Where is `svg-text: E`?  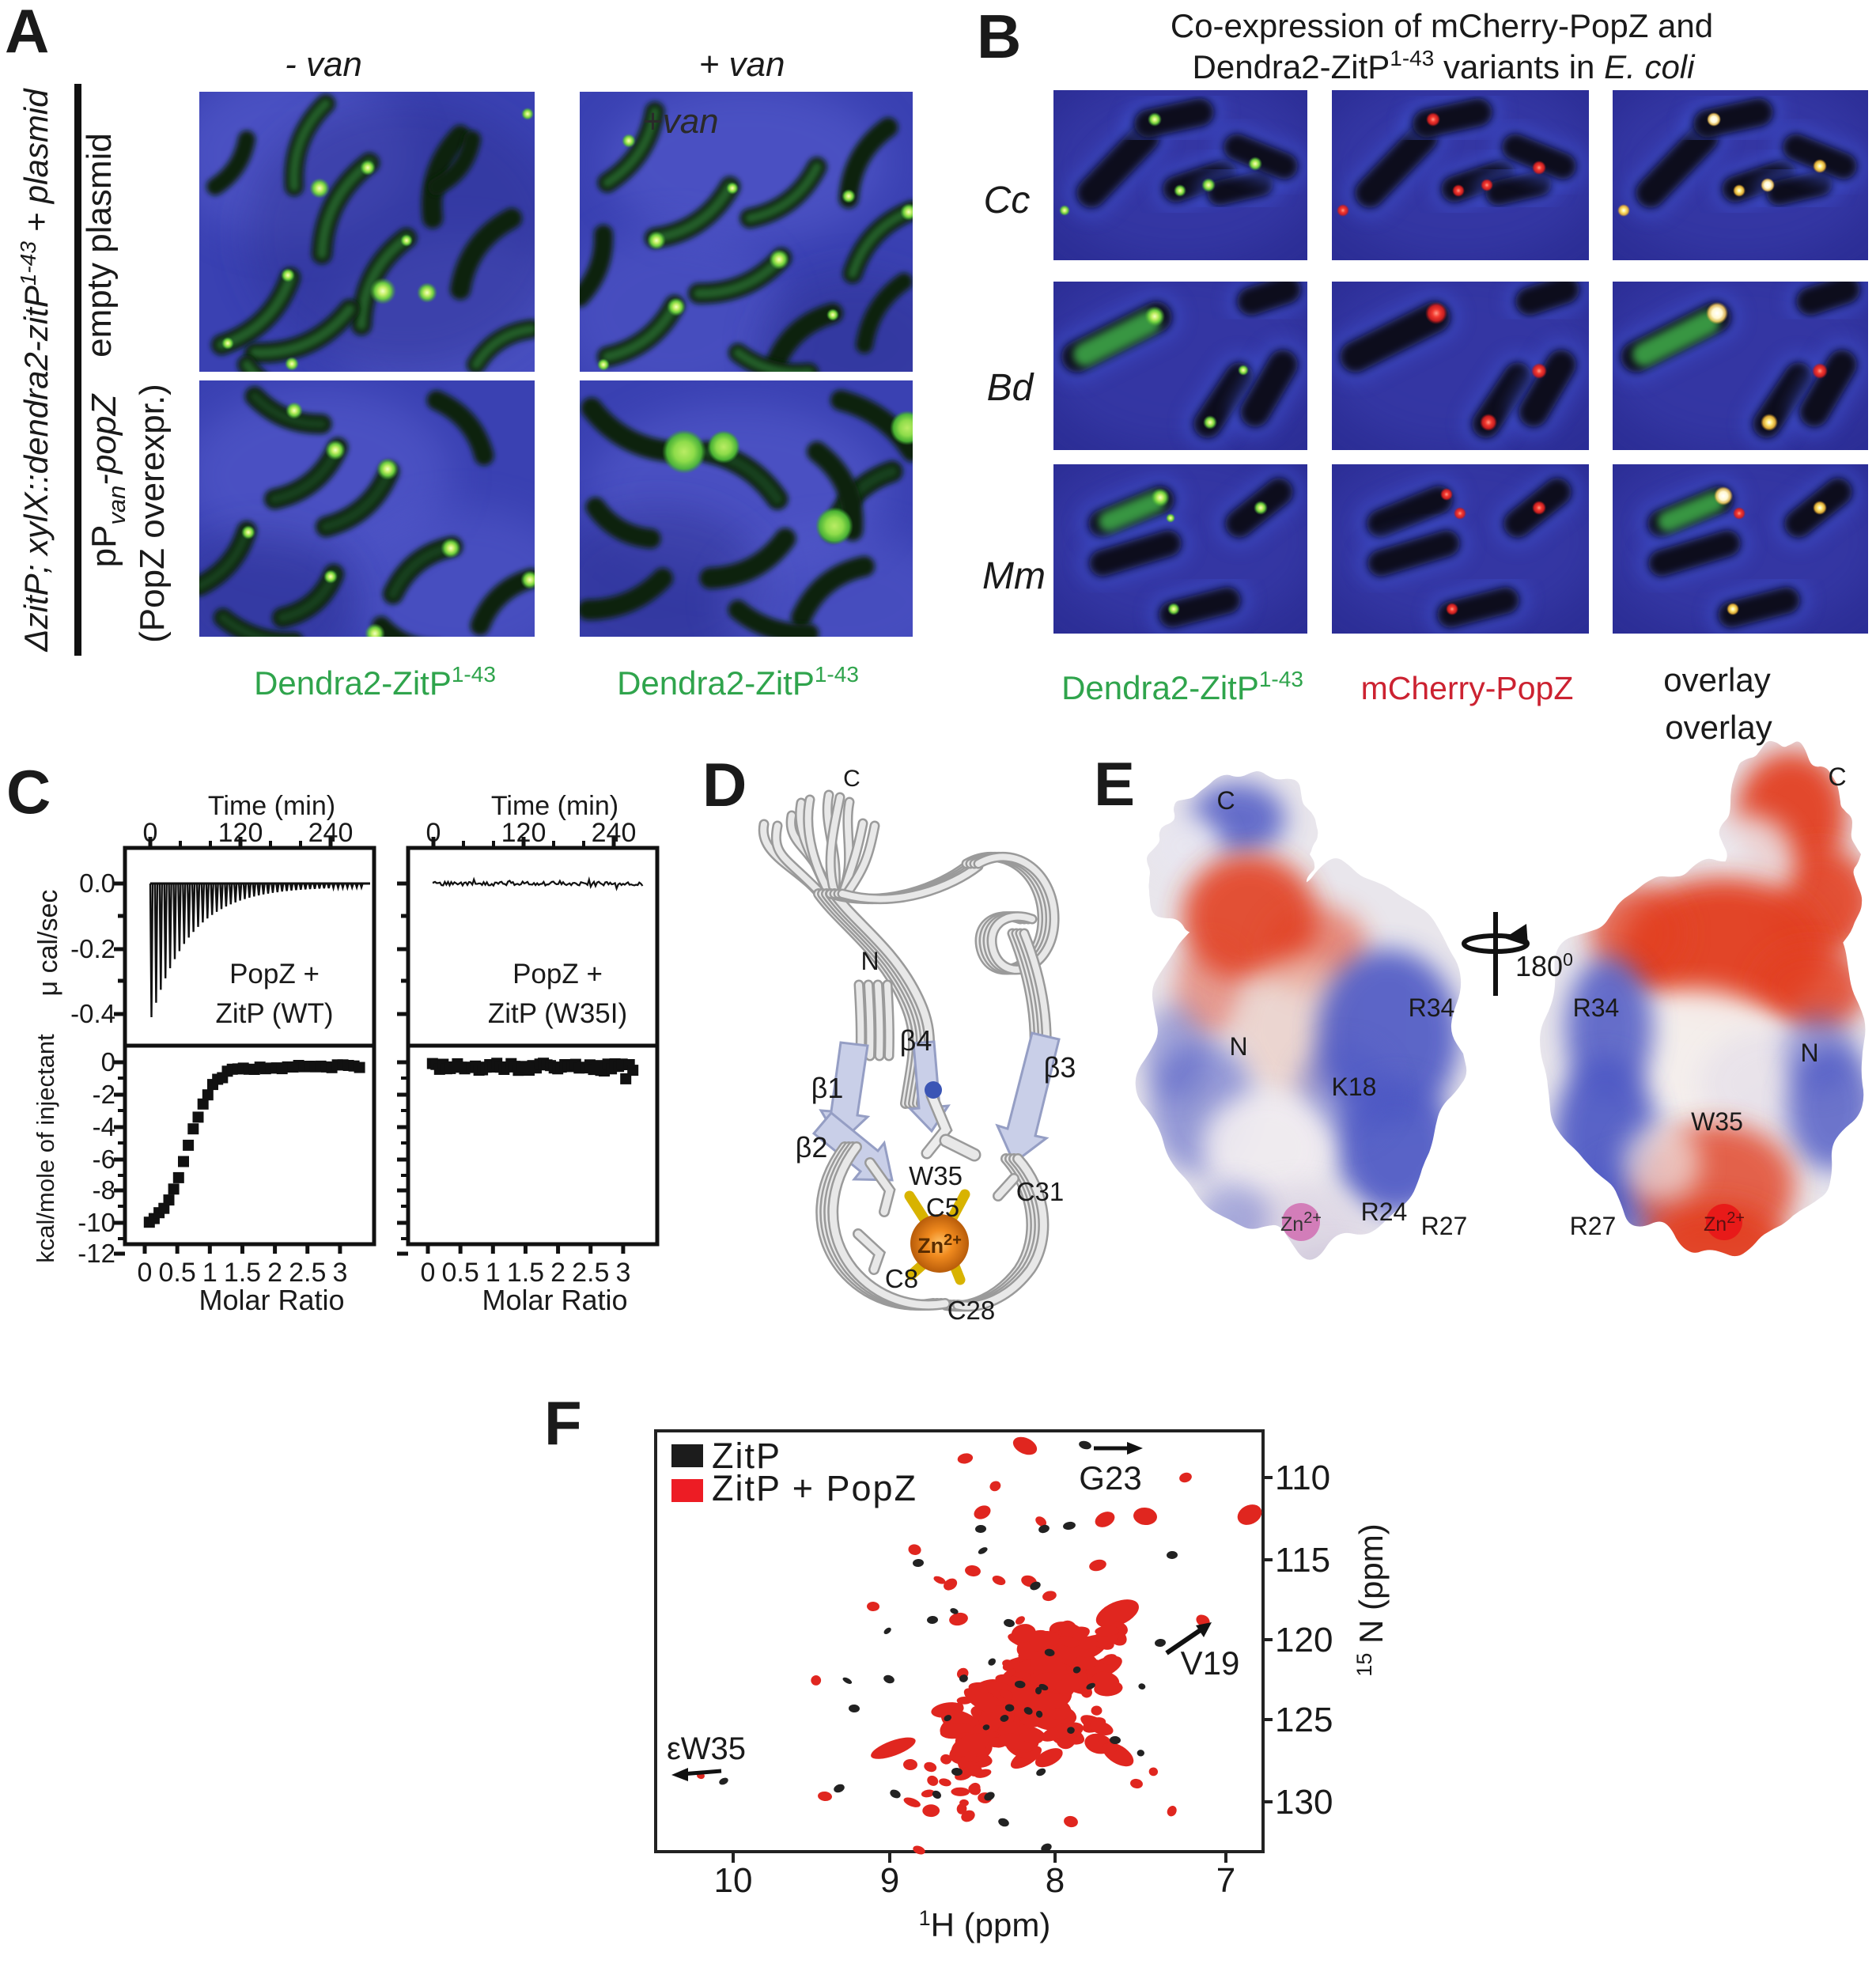 svg-text: E is located at coordinates (1114, 784).